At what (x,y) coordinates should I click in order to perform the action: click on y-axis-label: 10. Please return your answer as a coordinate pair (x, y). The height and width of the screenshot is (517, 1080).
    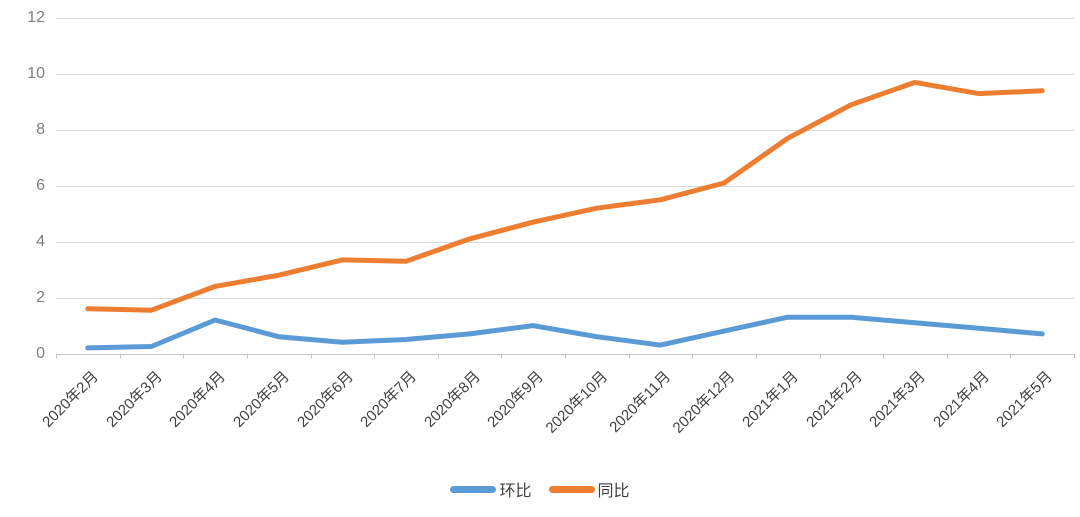
    Looking at the image, I should click on (36, 73).